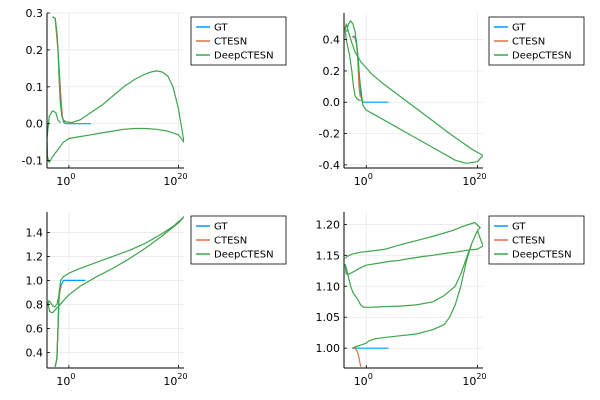  Describe the element at coordinates (35, 304) in the screenshot. I see `y-tick-label: 0.8` at that location.